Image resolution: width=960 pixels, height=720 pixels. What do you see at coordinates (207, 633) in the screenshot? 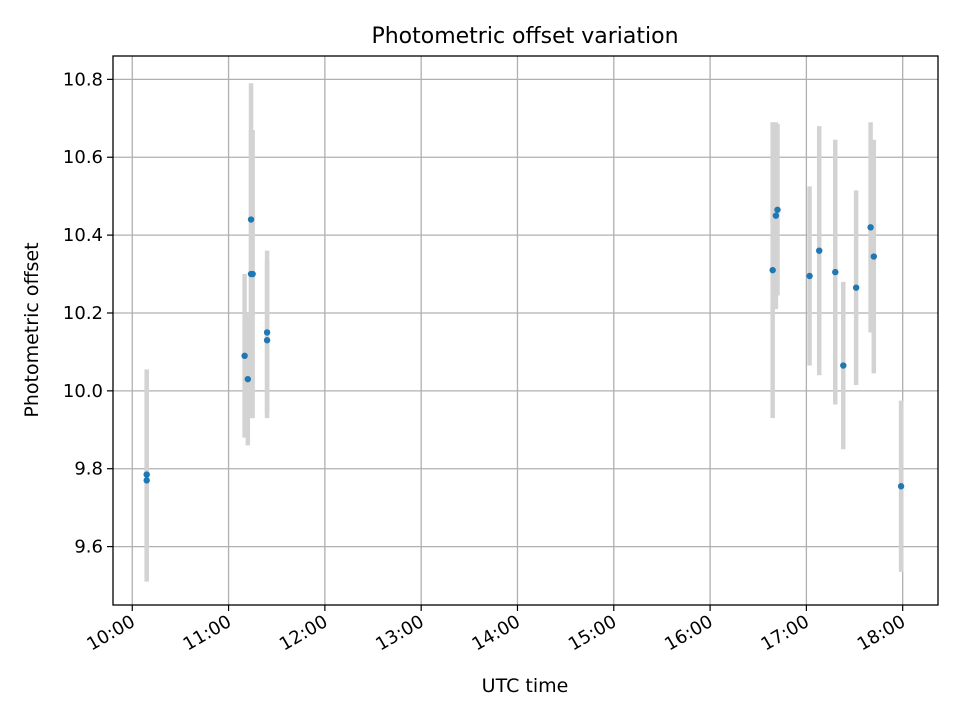
I see `x-tick-label: 11:00` at bounding box center [207, 633].